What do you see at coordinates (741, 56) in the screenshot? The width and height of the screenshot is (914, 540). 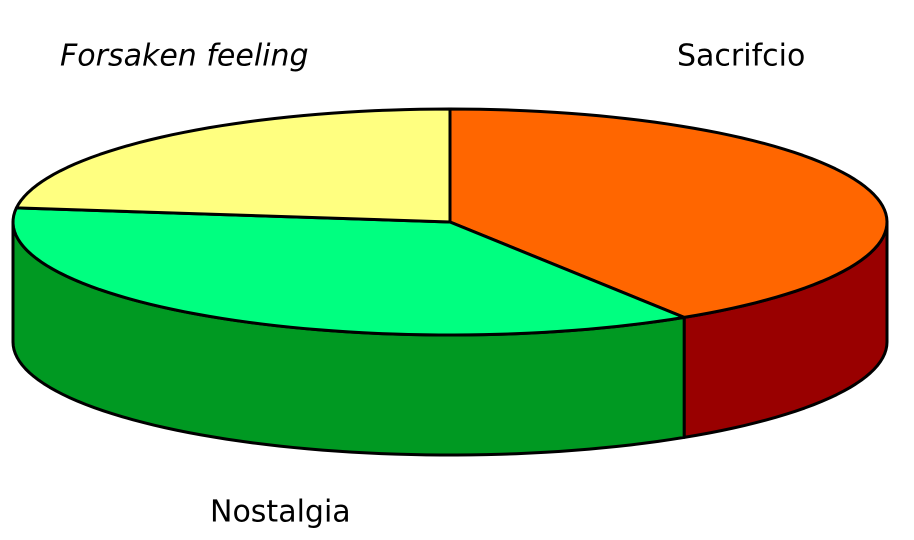 I see `slice-label: Sacrifcio` at bounding box center [741, 56].